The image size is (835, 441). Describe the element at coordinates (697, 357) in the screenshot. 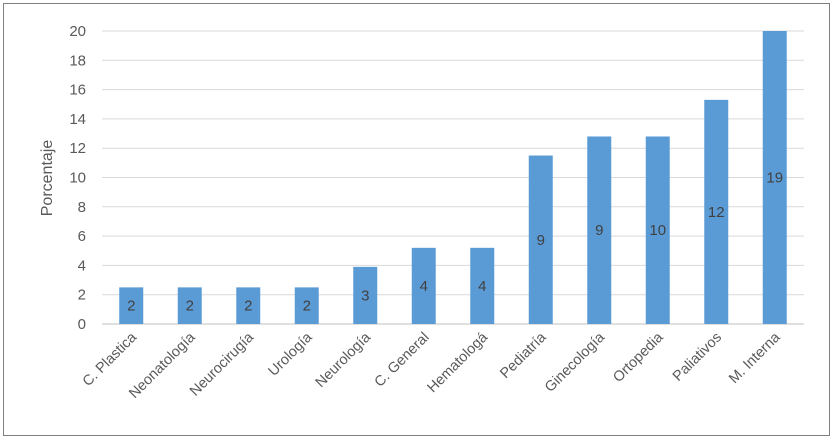

I see `x-category-label: Paliativos` at that location.